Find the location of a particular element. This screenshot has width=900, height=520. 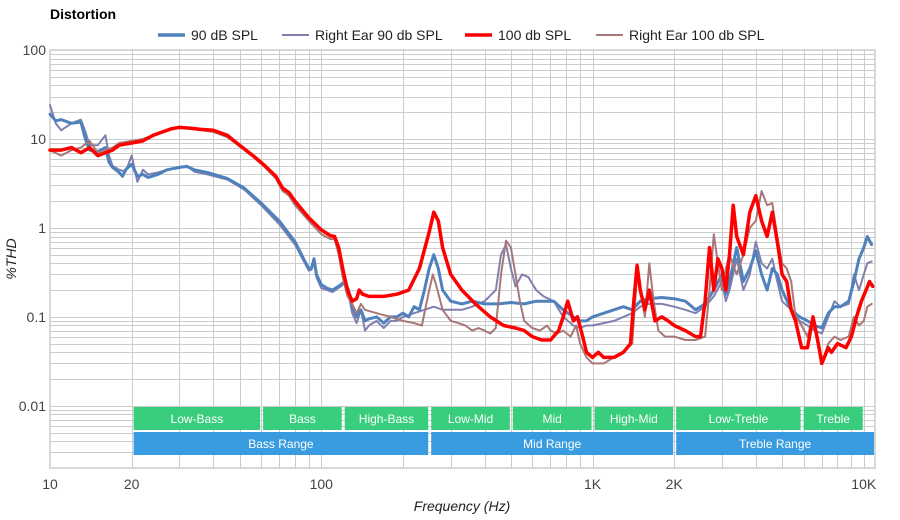

y-tick-label: 10 is located at coordinates (38, 139).